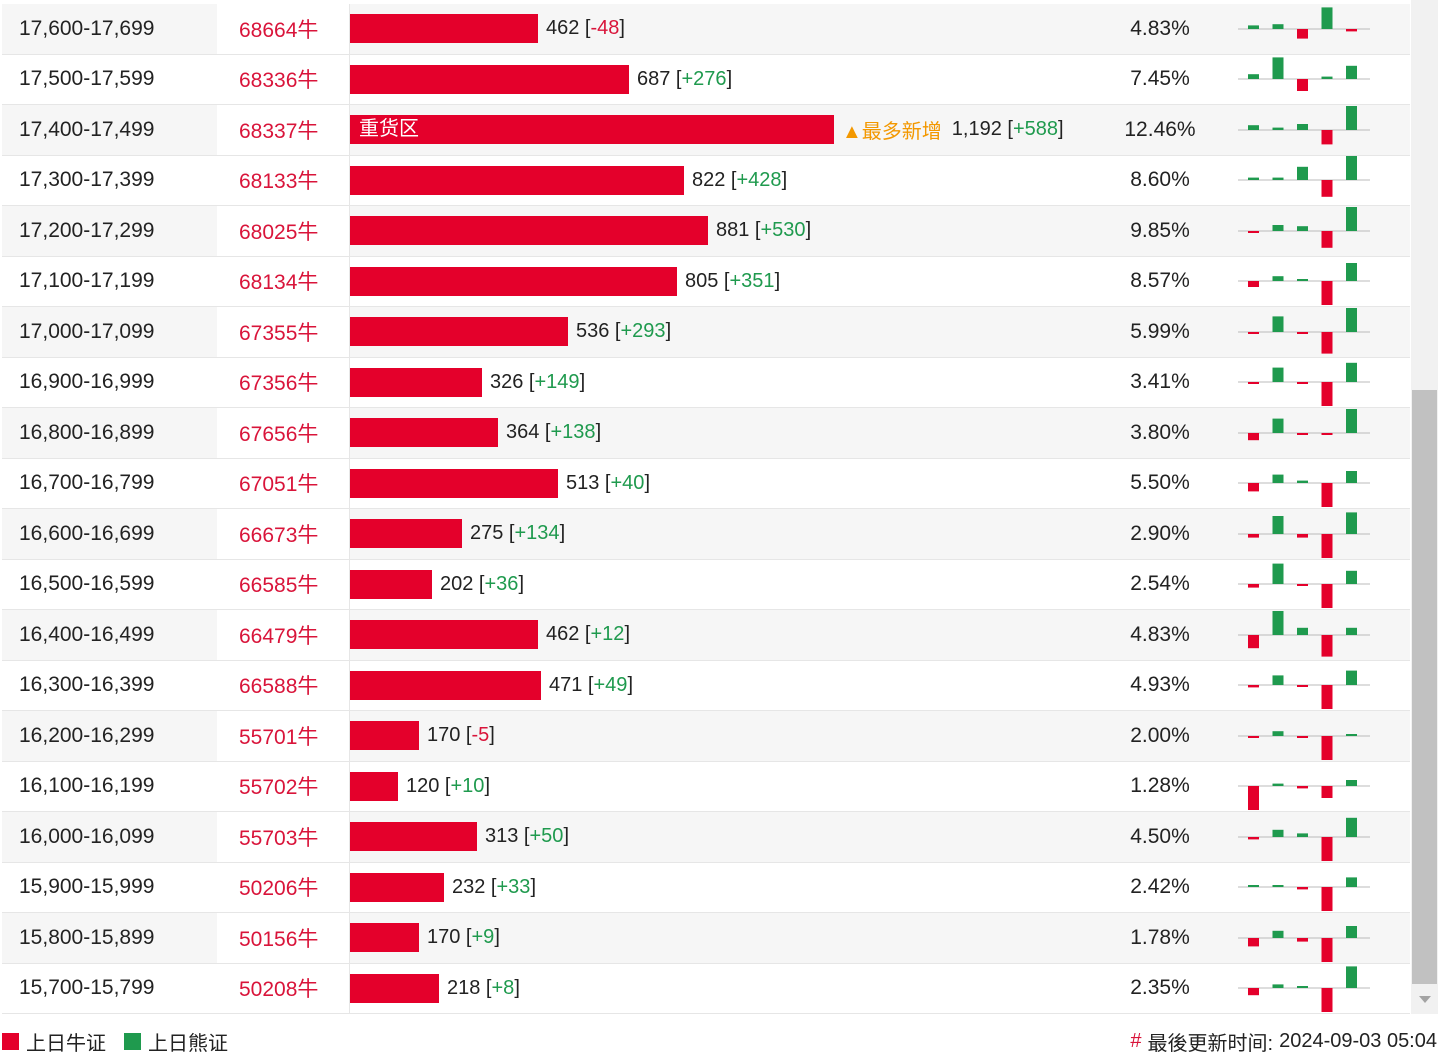 This screenshot has height=1056, width=1443. Describe the element at coordinates (1424, 687) in the screenshot. I see `scrollbar-thumb` at that location.